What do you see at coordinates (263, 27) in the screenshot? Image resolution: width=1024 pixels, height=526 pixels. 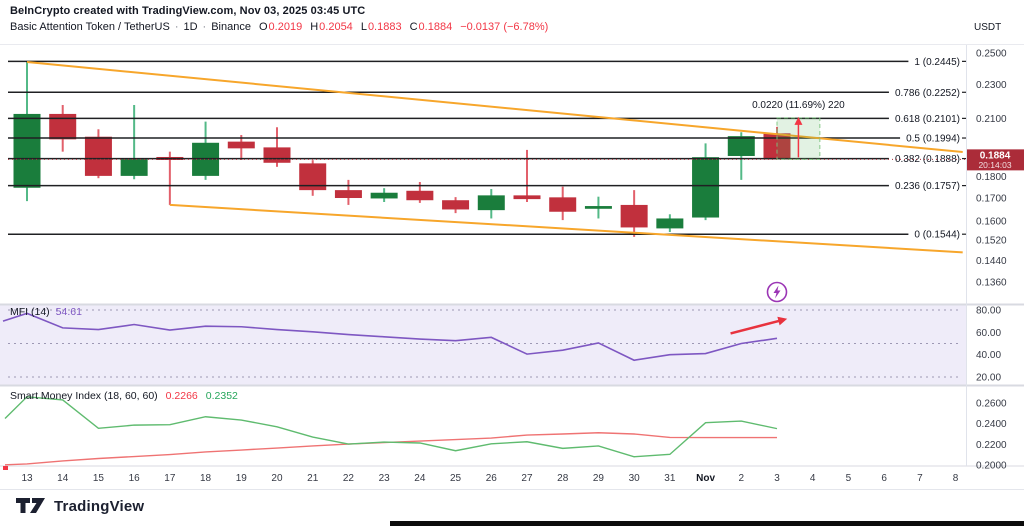 I see `open-label: O` at bounding box center [263, 27].